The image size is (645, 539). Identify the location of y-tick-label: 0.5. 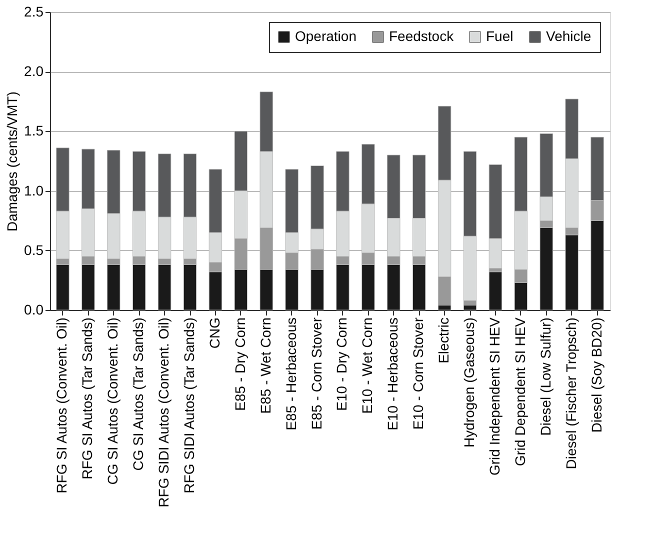
(34, 250).